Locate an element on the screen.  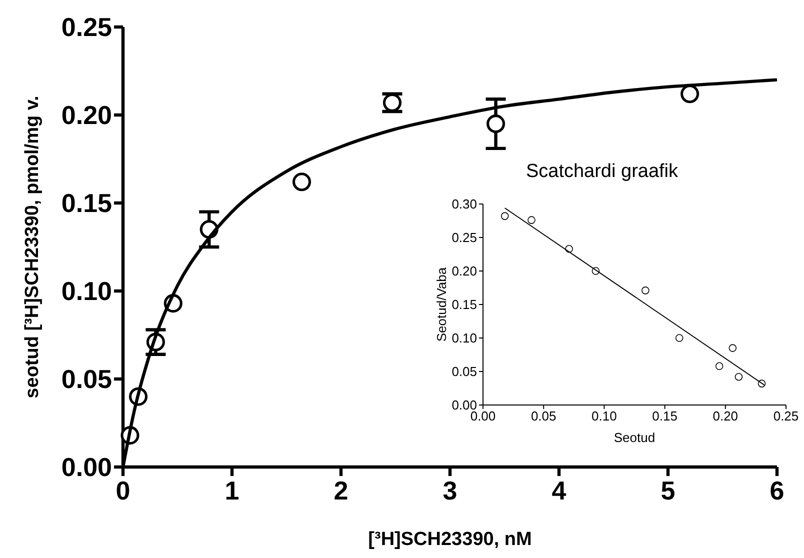
x-tick-label: 3 is located at coordinates (450, 490).